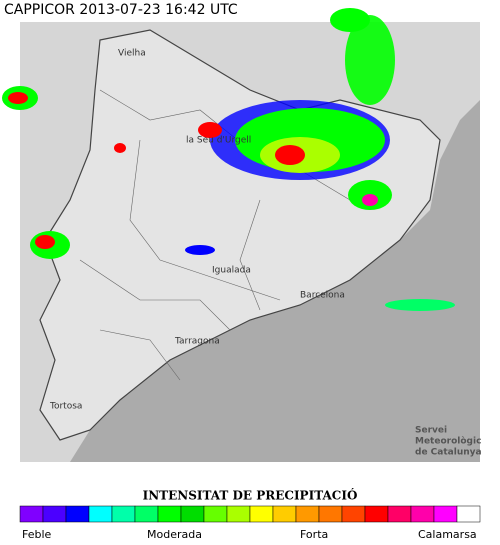  I want to click on legend-label: Calamarsa, so click(447, 534).